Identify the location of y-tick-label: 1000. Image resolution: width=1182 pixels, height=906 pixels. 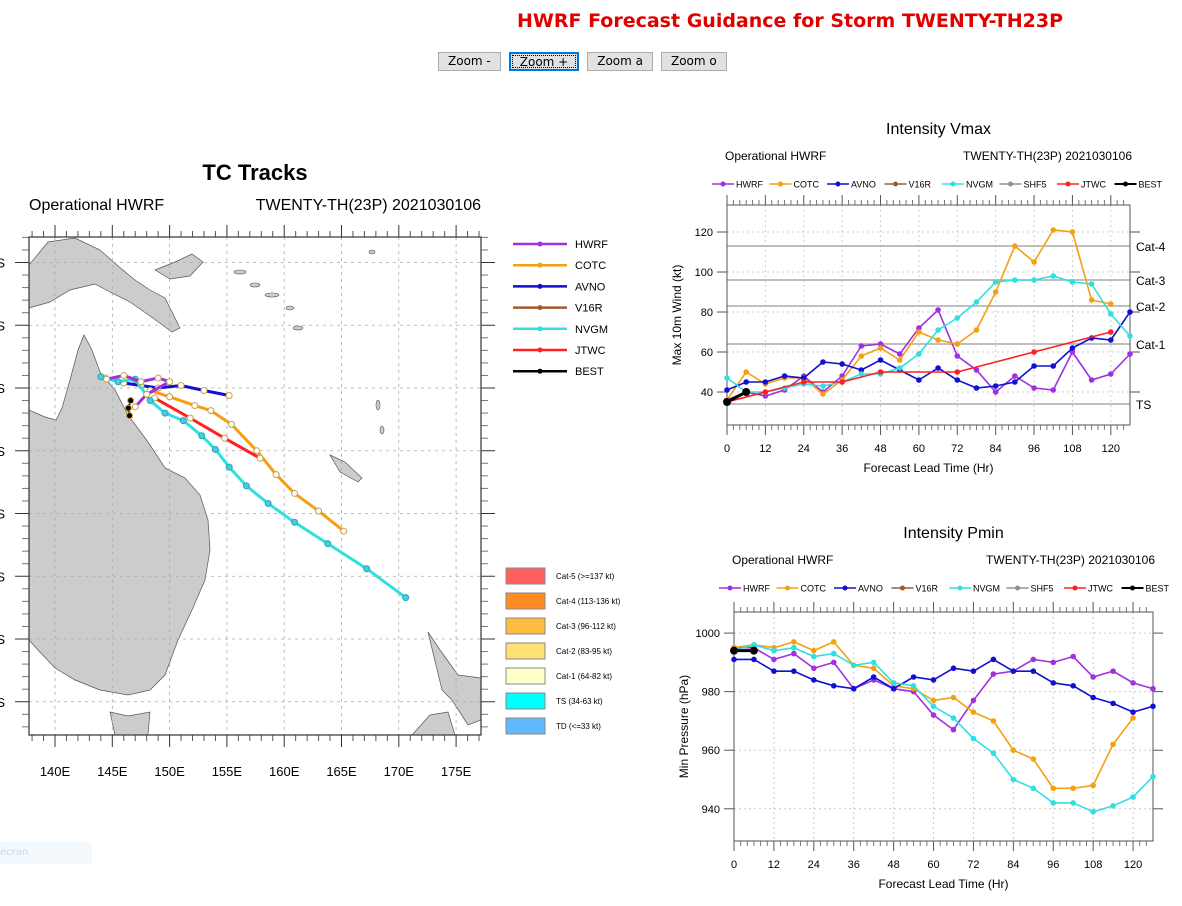
(708, 634).